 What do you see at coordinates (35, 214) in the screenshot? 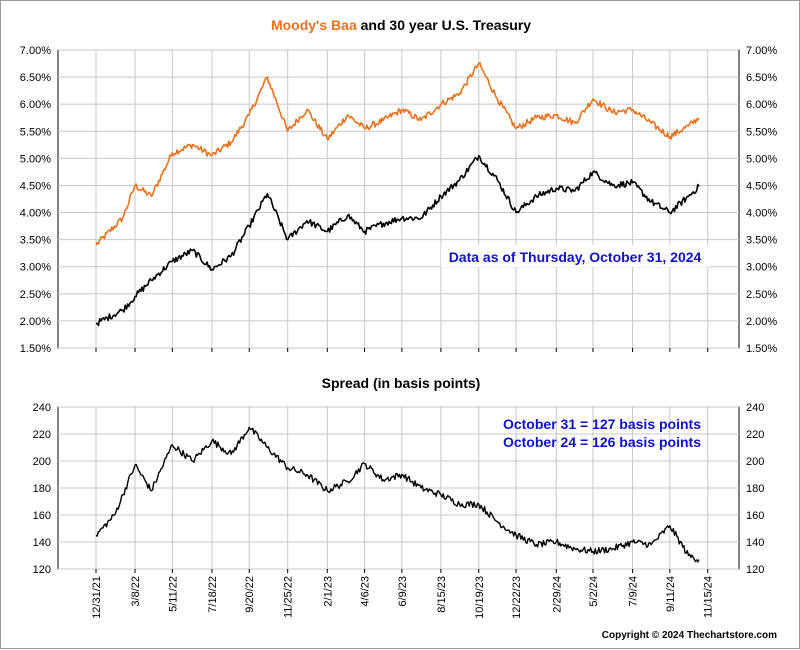
I see `top-y-tick-left: 4.00%` at bounding box center [35, 214].